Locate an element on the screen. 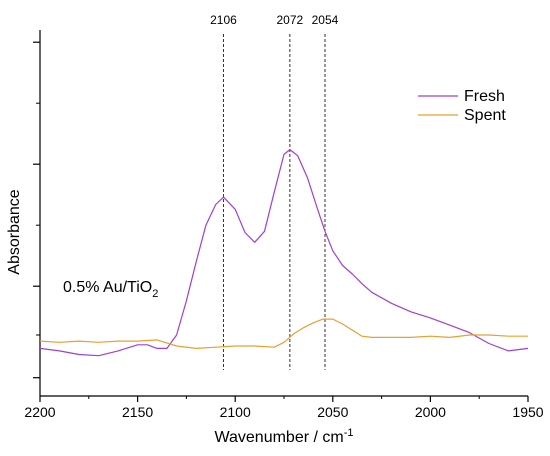  sample-annotation: 0.5% Au/TiO2 is located at coordinates (110, 289).